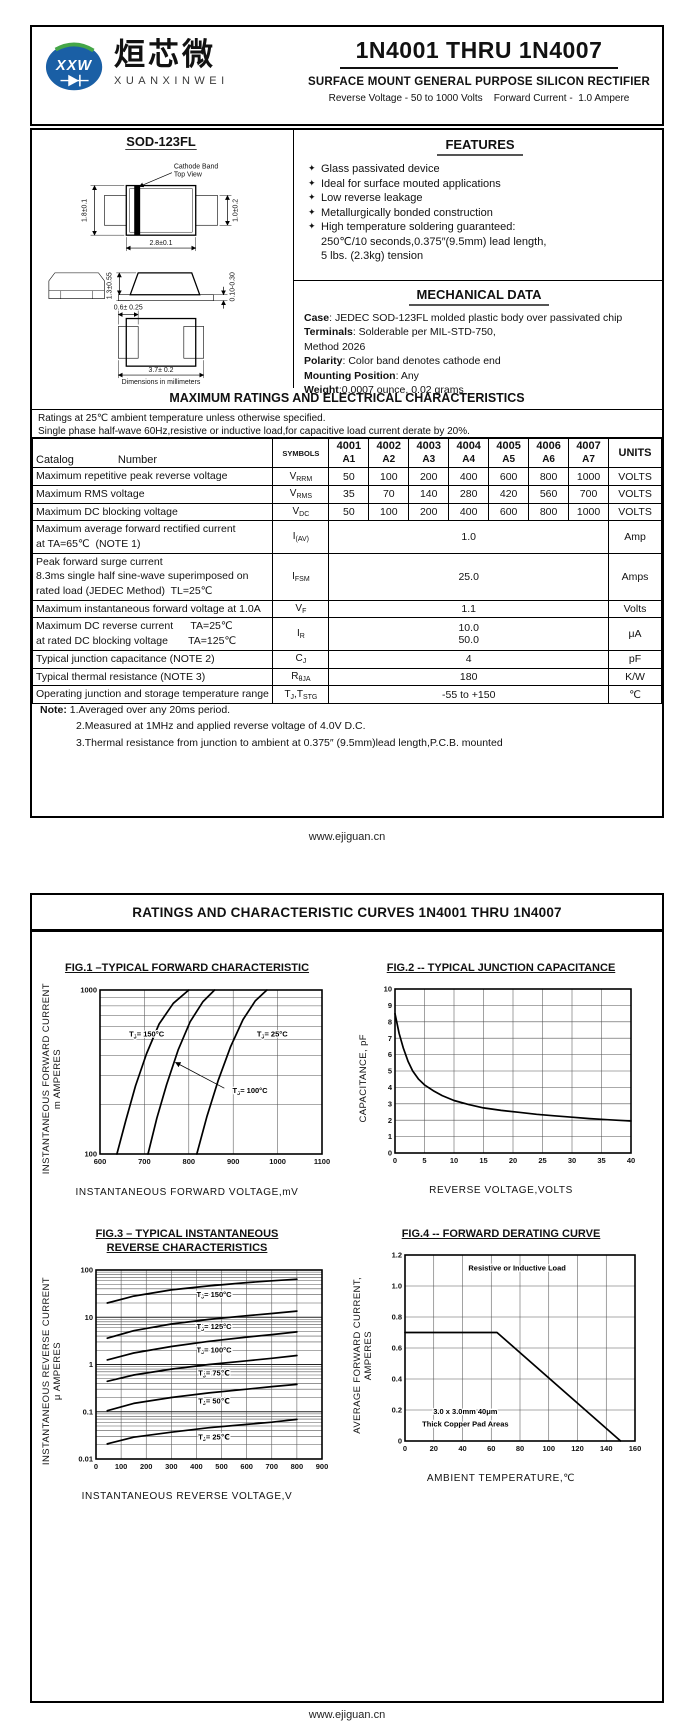  Describe the element at coordinates (480, 146) in the screenshot. I see `features-heading: FEATURES` at that location.